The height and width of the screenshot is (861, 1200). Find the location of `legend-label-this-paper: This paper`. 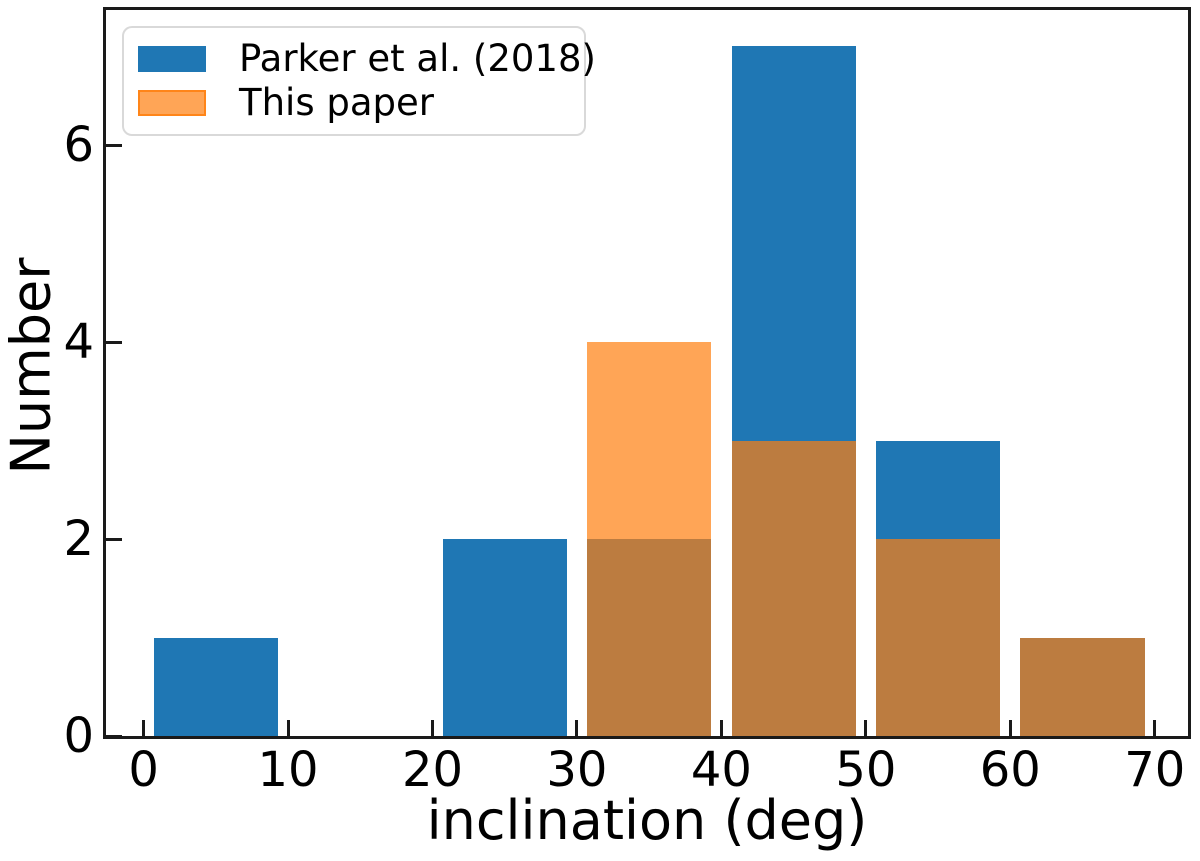

legend-label-this-paper: This paper is located at coordinates (336, 102).